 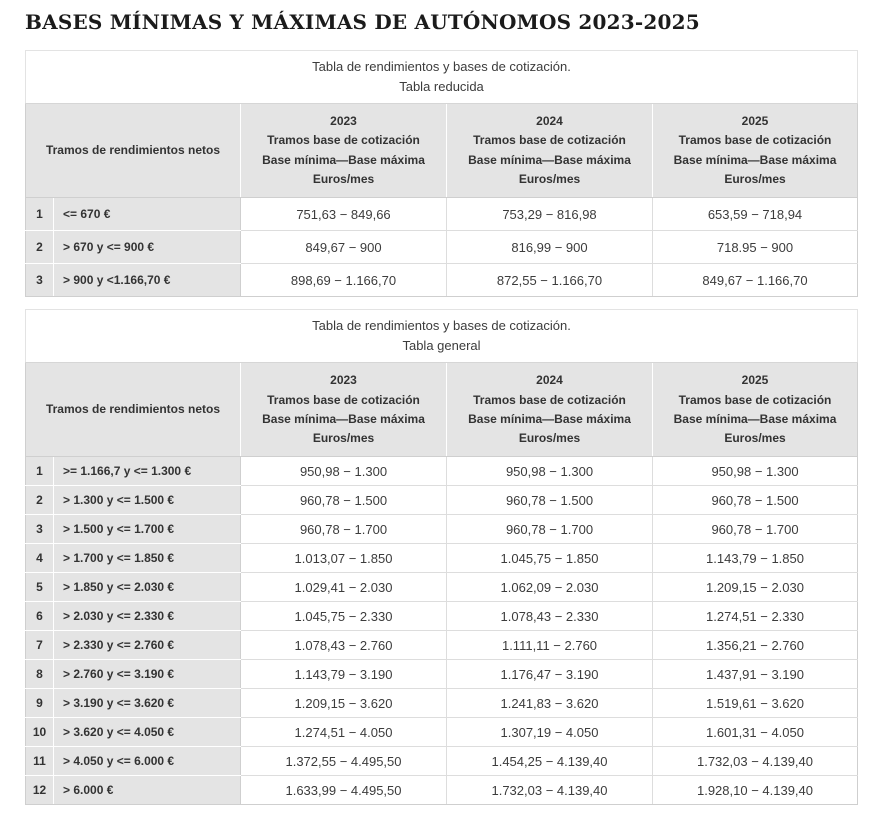 I want to click on value-2024: 1.078,43 − 2.330, so click(x=549, y=616).